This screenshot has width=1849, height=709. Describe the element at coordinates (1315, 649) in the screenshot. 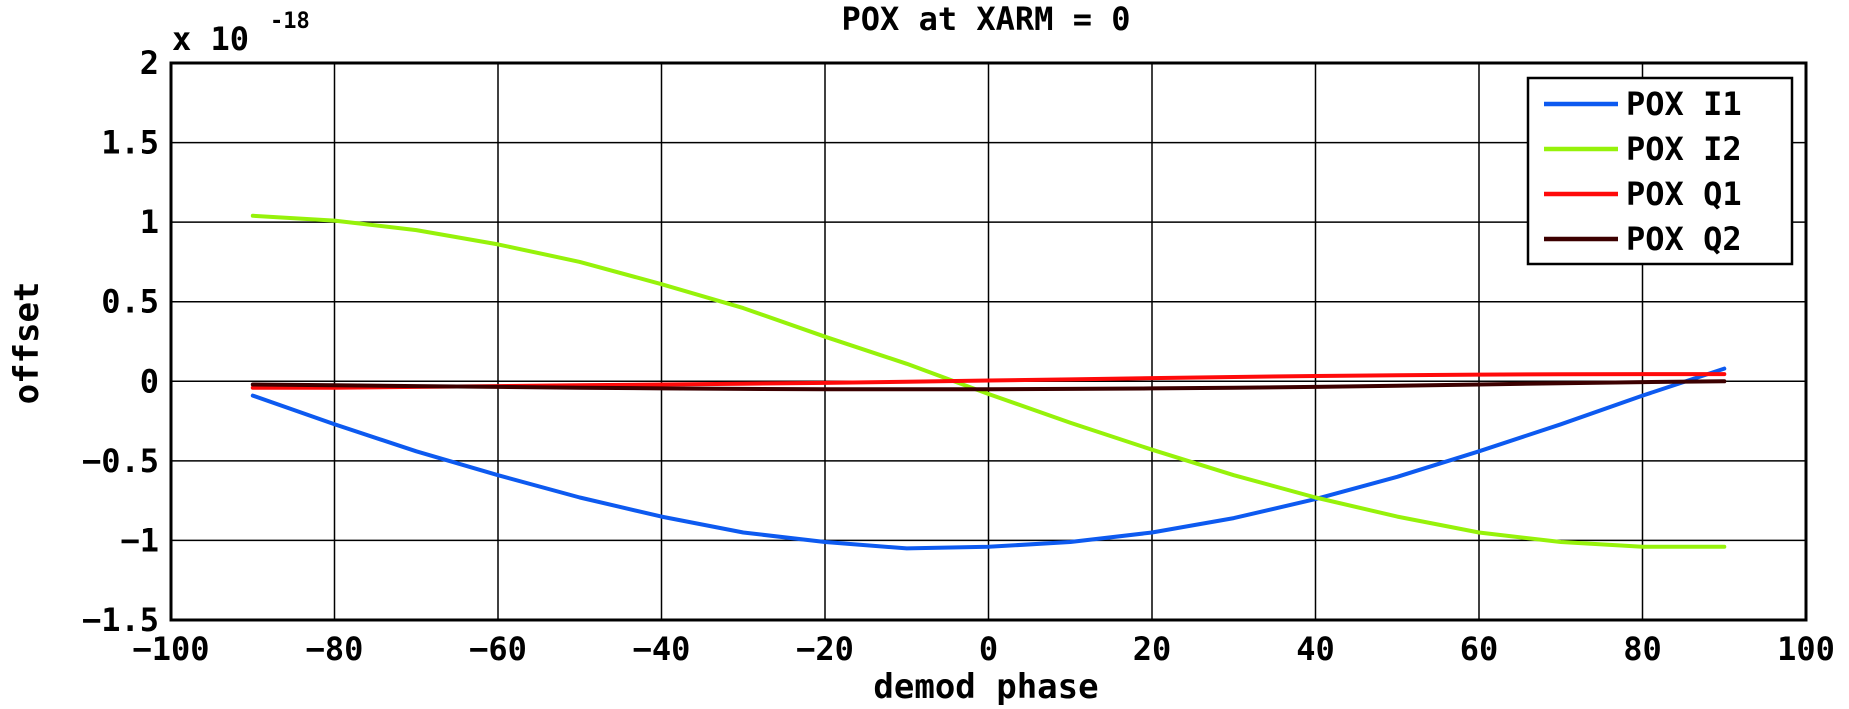

I see `x-tick-label: 40` at that location.